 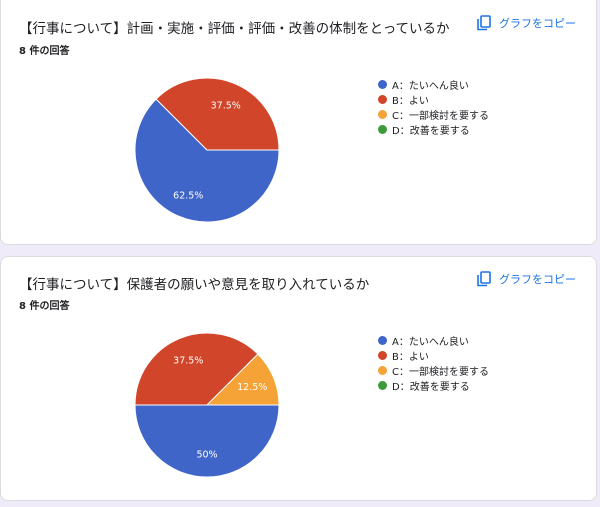 What do you see at coordinates (206, 454) in the screenshot?
I see `slice-label-a: 50%` at bounding box center [206, 454].